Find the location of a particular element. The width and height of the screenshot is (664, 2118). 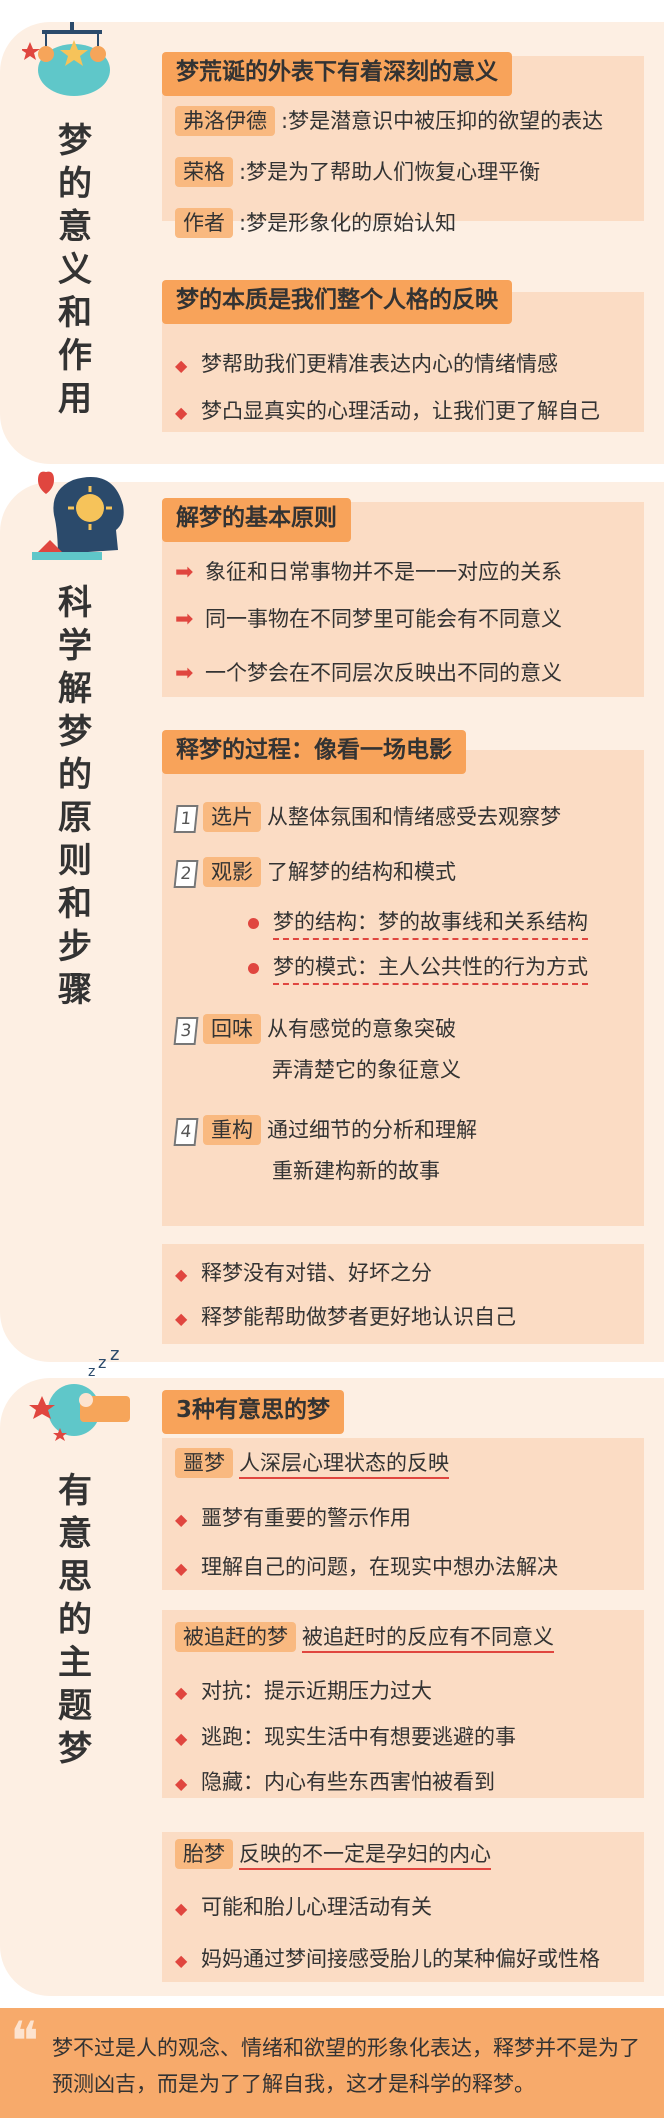

nightmare-title: 噩梦 人深层心理状态的反映 is located at coordinates (312, 1463).